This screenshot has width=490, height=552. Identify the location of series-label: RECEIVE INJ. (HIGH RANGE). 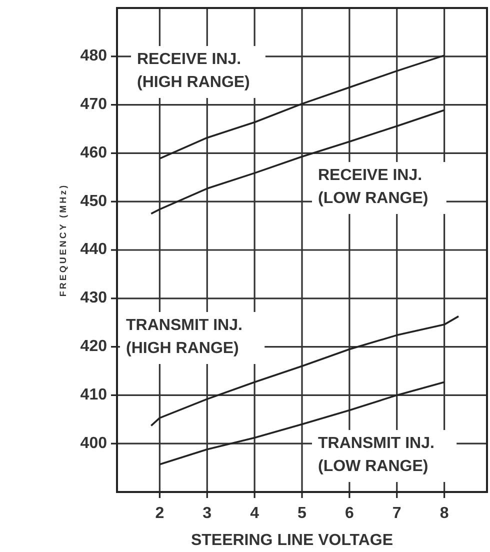
(193, 71).